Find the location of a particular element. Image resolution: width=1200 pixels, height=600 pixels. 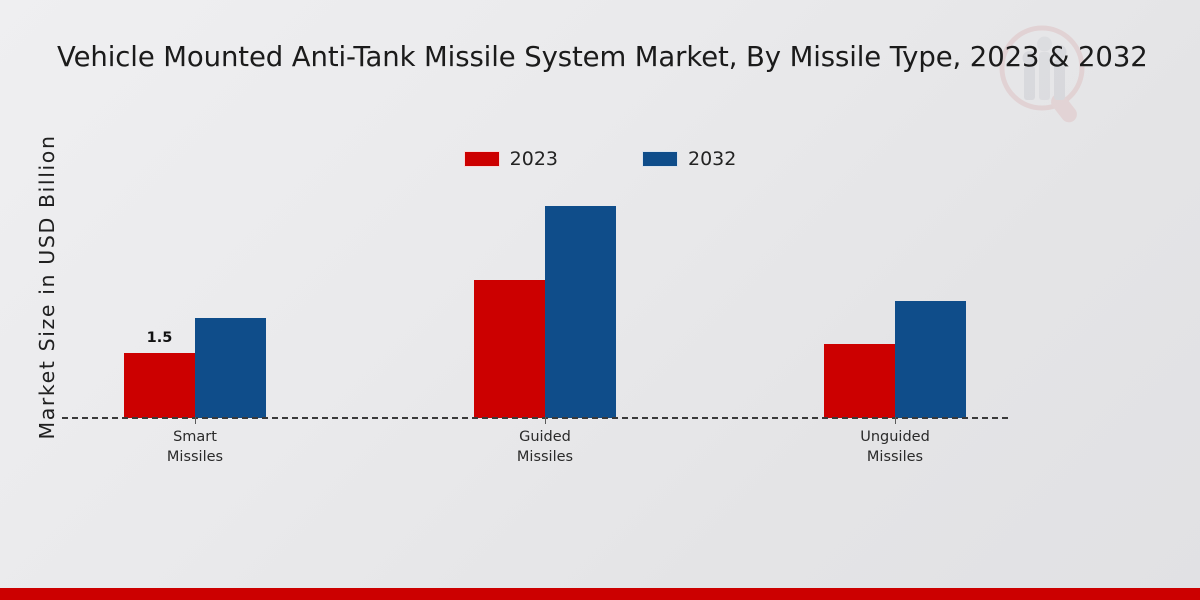

footer-accent-strip is located at coordinates (600, 594).